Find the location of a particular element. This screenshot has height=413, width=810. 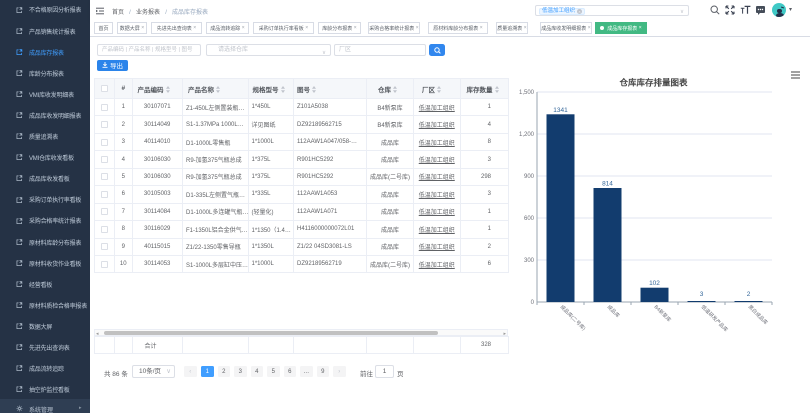

svg-text: 黑白成品库 is located at coordinates (758, 314).